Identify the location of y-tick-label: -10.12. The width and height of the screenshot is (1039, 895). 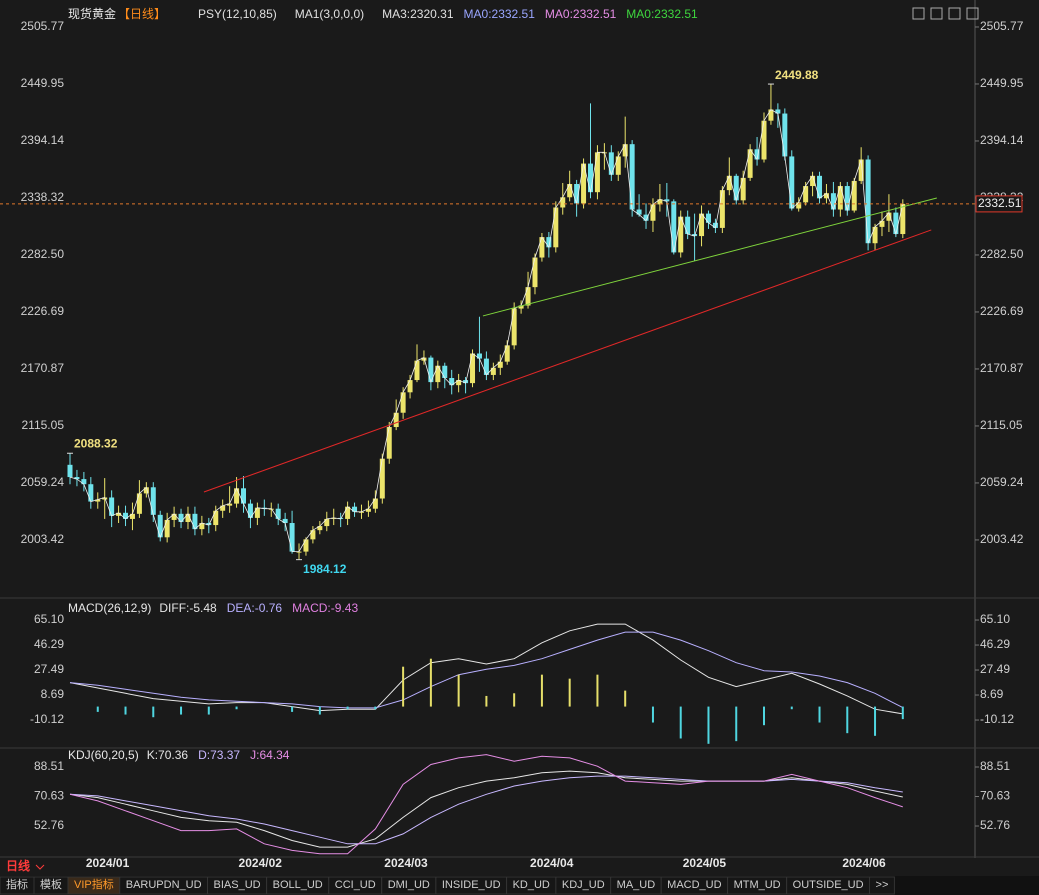
(47, 719).